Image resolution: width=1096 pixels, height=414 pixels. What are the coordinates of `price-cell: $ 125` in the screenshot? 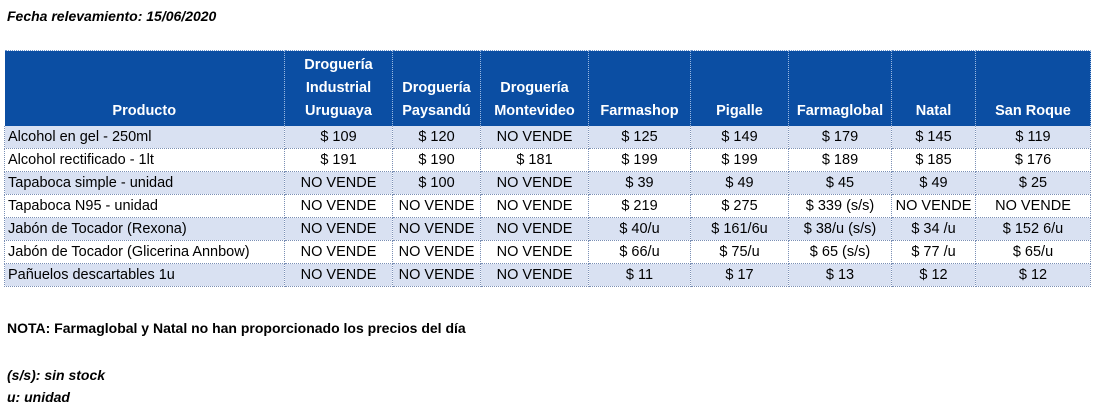 It's located at (639, 137).